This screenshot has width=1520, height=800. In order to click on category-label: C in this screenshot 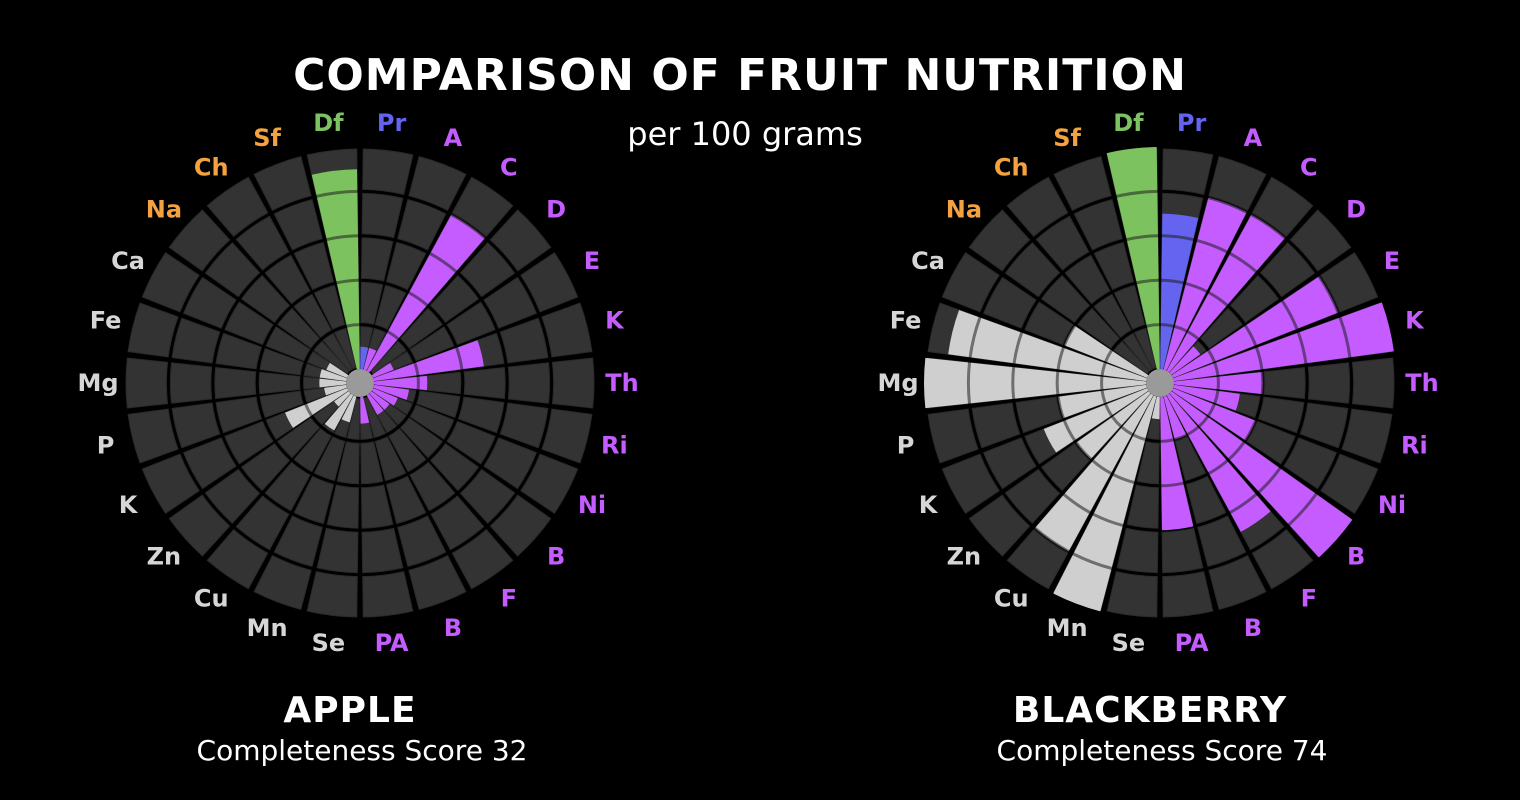, I will do `click(509, 167)`.